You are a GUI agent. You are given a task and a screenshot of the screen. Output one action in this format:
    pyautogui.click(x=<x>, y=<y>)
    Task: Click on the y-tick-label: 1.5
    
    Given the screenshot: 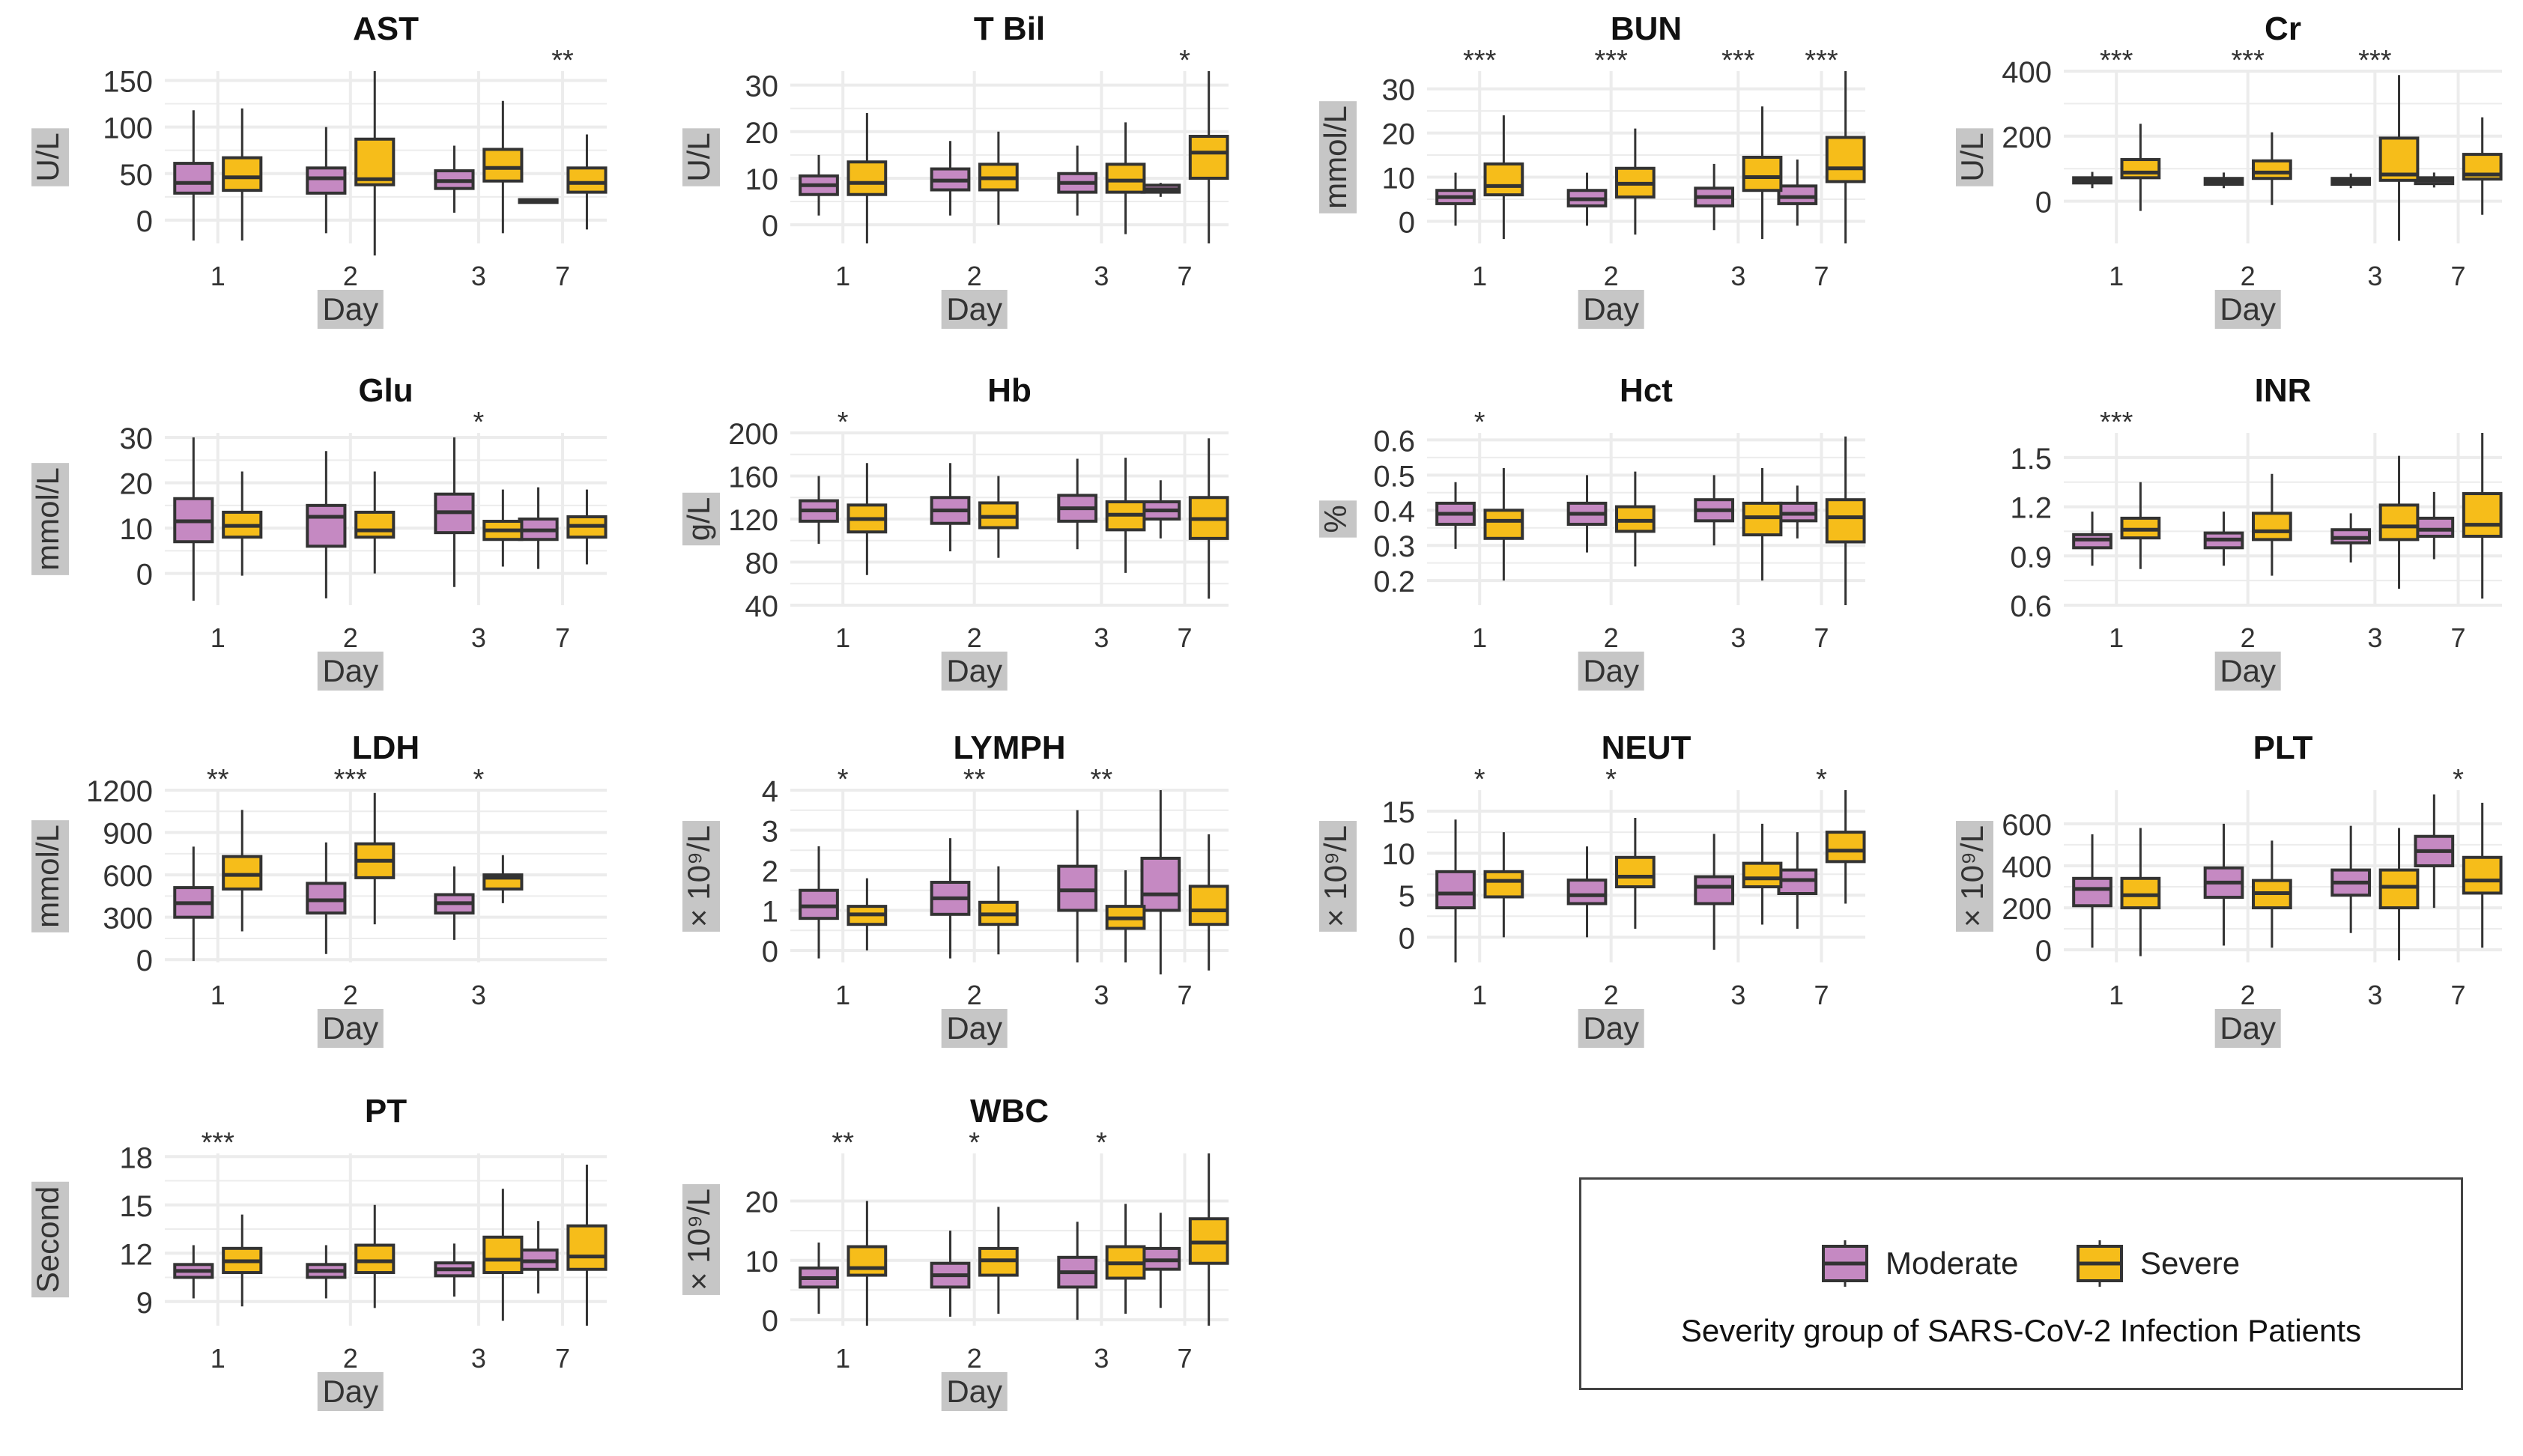 What is the action you would take?
    pyautogui.click(x=2031, y=459)
    